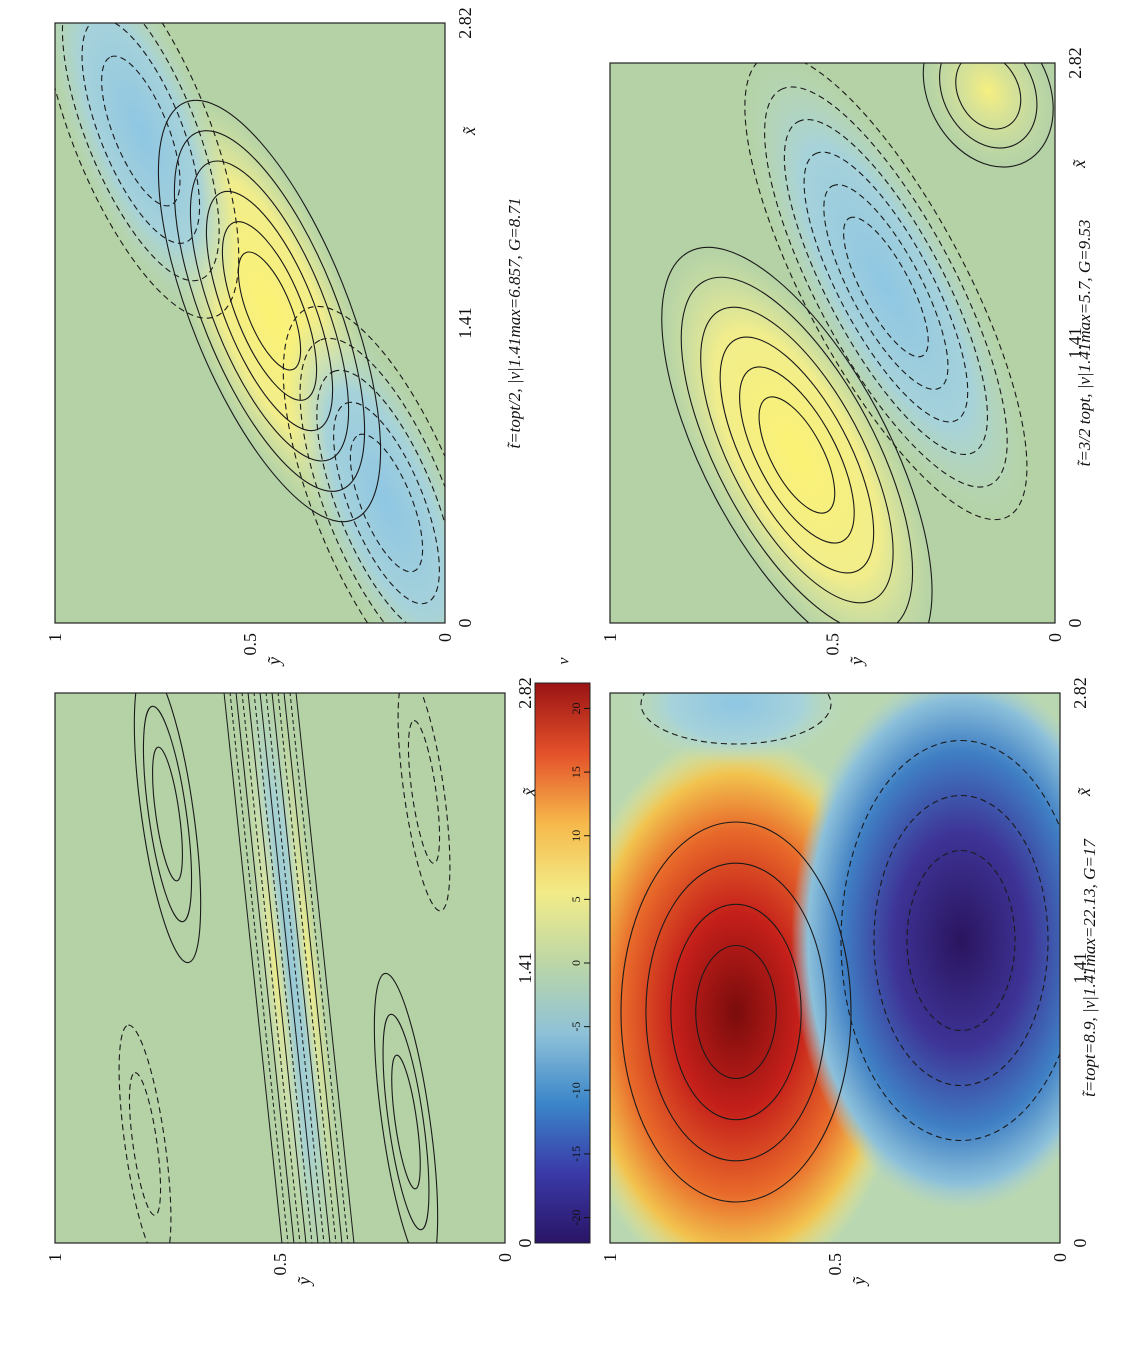 The width and height of the screenshot is (1121, 1353). I want to click on colorbar-tick-label: 15, so click(576, 772).